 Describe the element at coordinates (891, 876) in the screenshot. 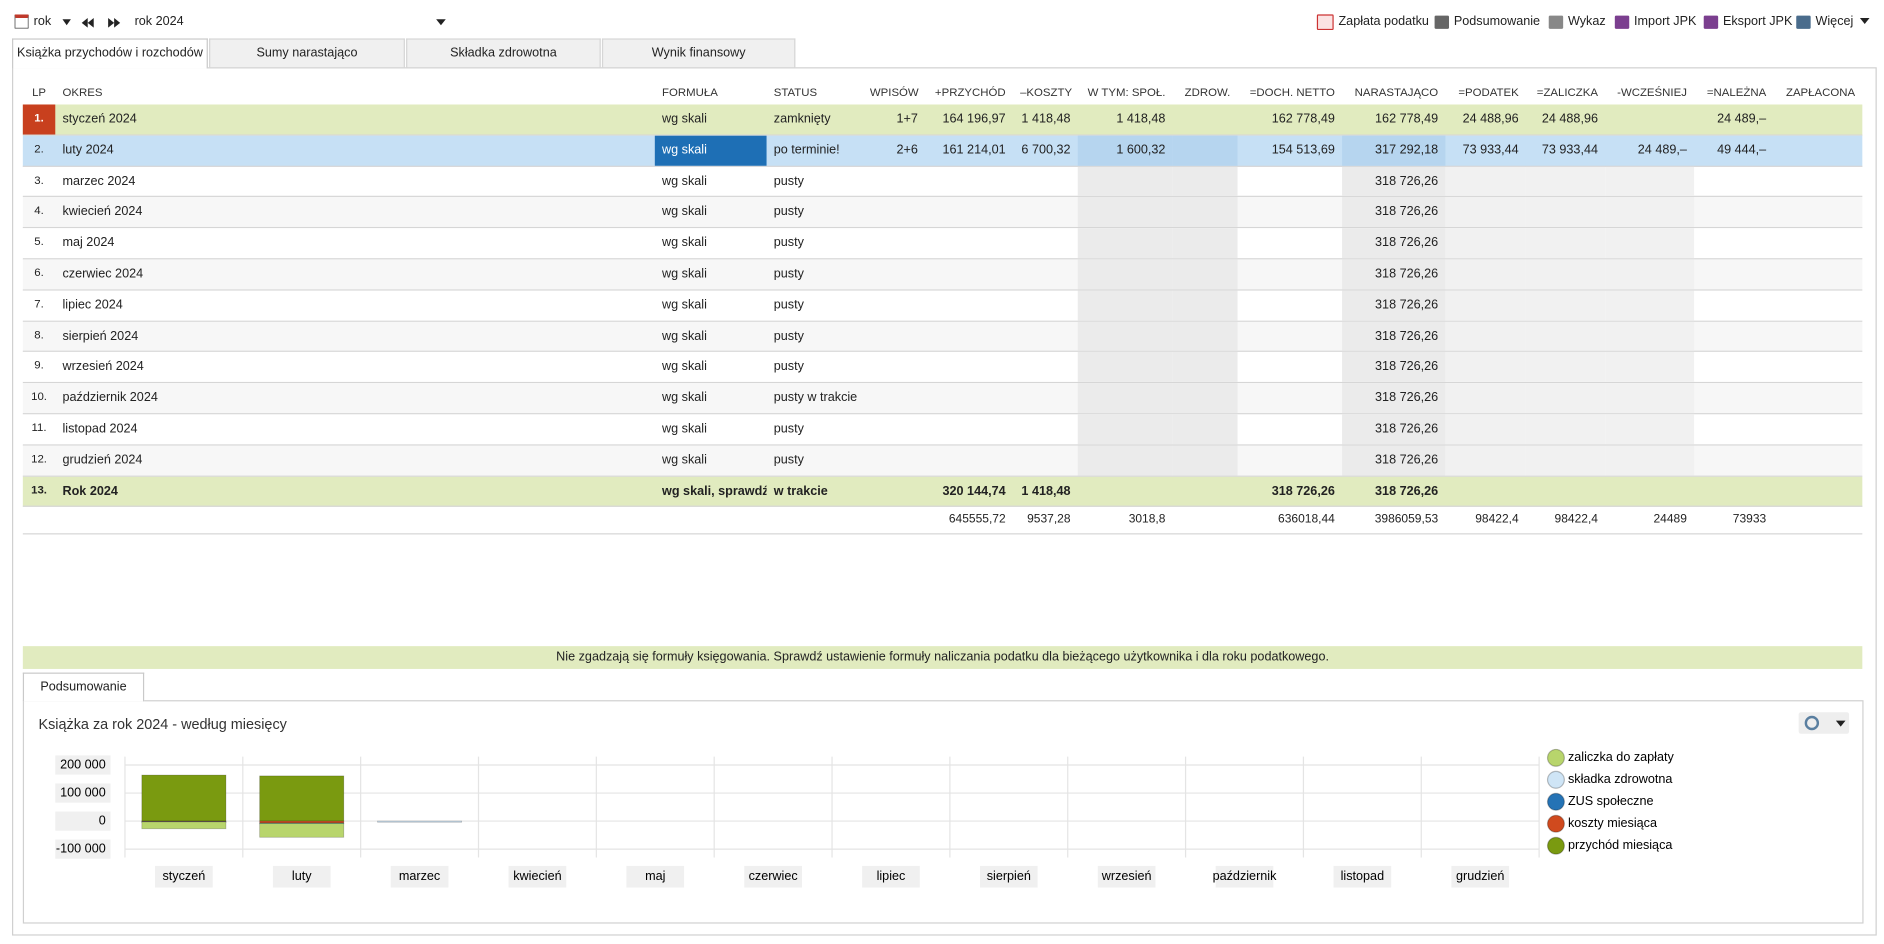

I see `x-tick-label: lipiec` at that location.